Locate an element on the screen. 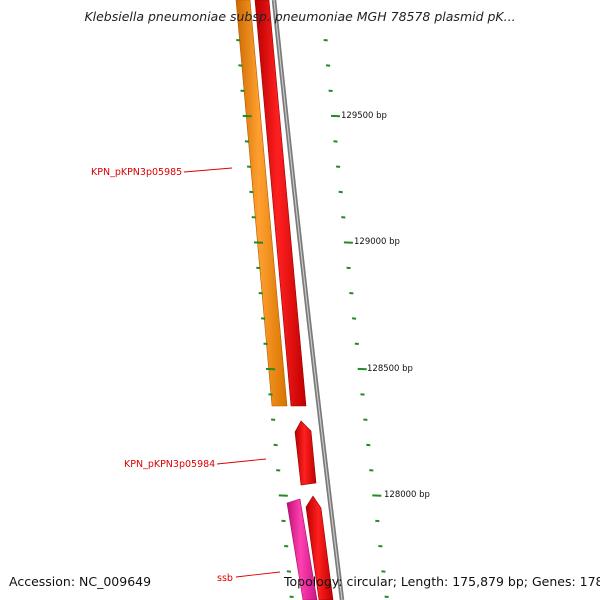  scale-label-129000: 129000 bp is located at coordinates (377, 242).